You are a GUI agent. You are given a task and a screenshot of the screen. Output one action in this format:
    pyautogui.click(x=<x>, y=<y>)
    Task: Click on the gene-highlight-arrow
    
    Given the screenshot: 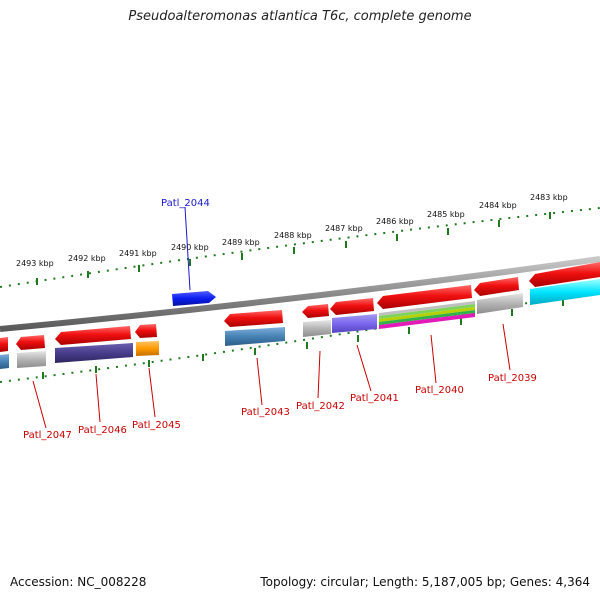 What is the action you would take?
    pyautogui.click(x=194, y=298)
    